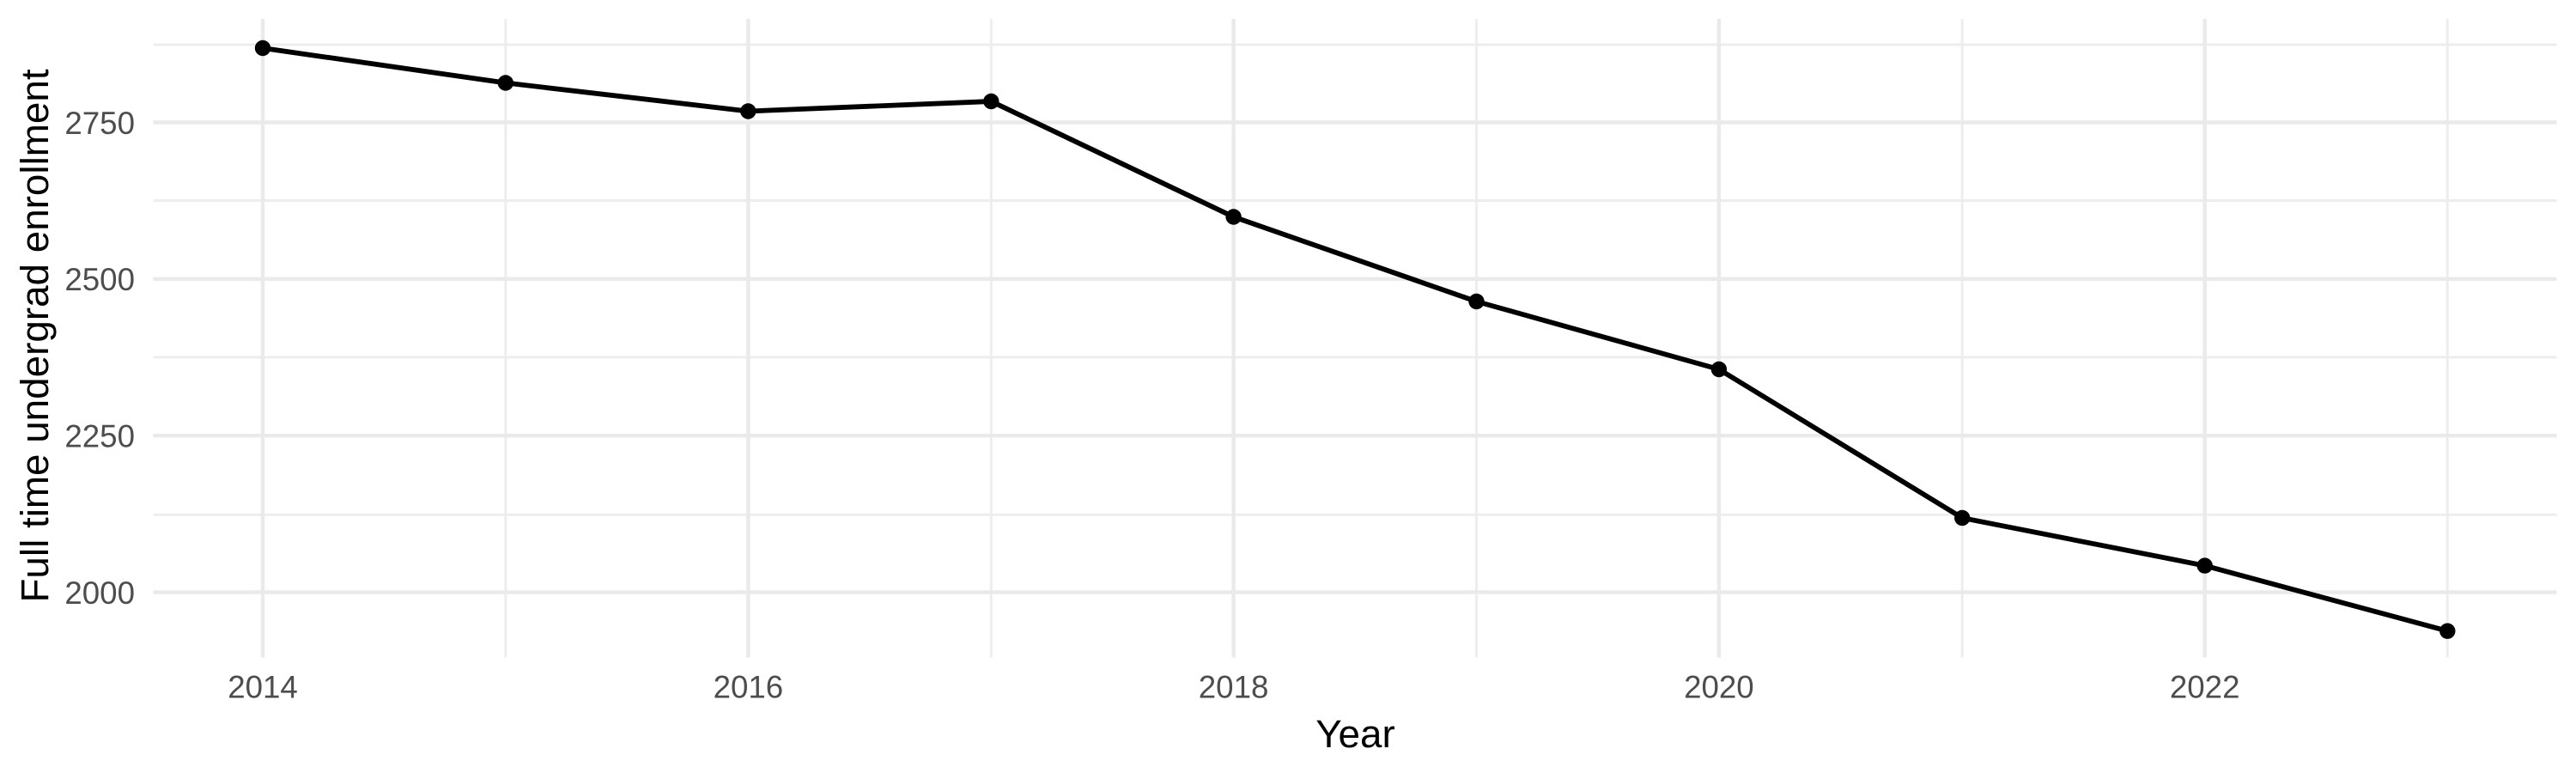 The height and width of the screenshot is (773, 2576). I want to click on svg-text: 2016, so click(749, 687).